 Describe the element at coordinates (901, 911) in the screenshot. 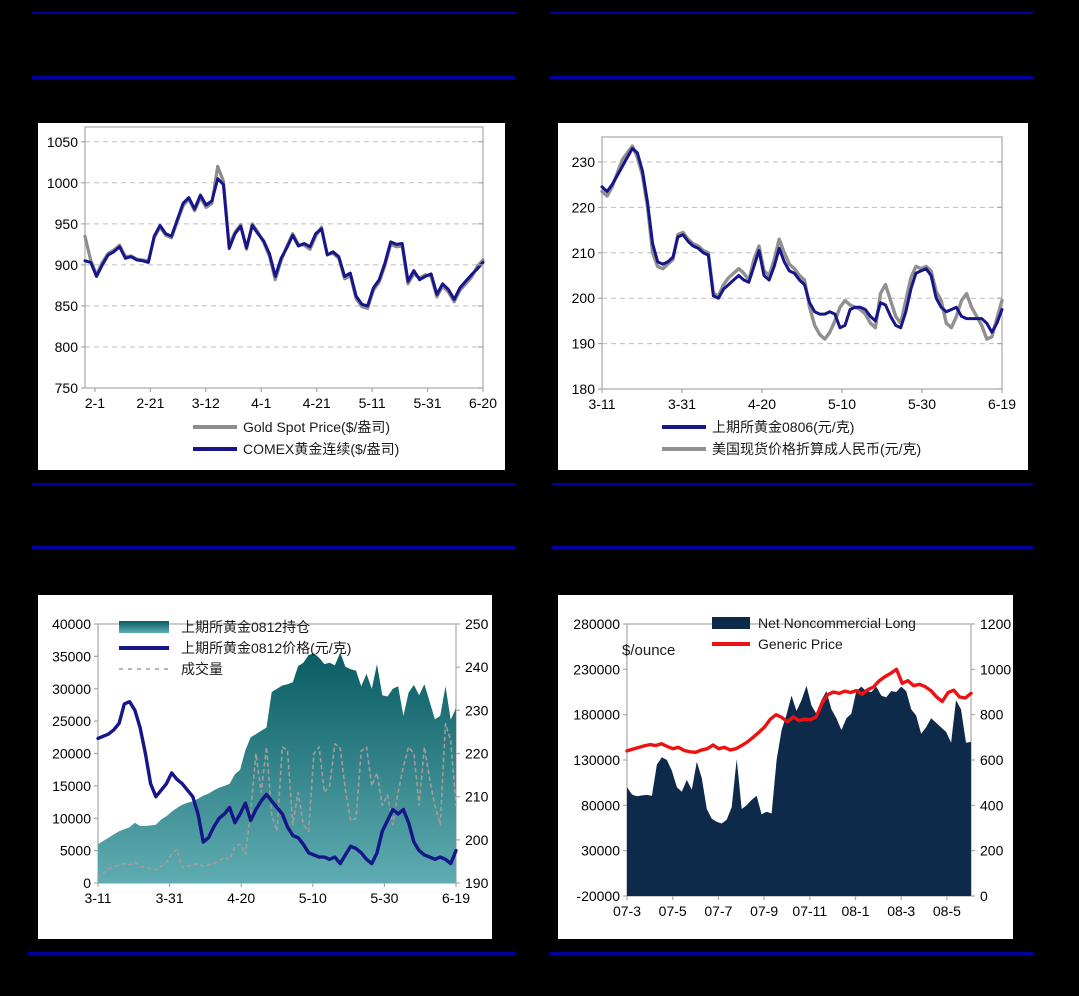

I see `x-axis-label: 08-3` at that location.